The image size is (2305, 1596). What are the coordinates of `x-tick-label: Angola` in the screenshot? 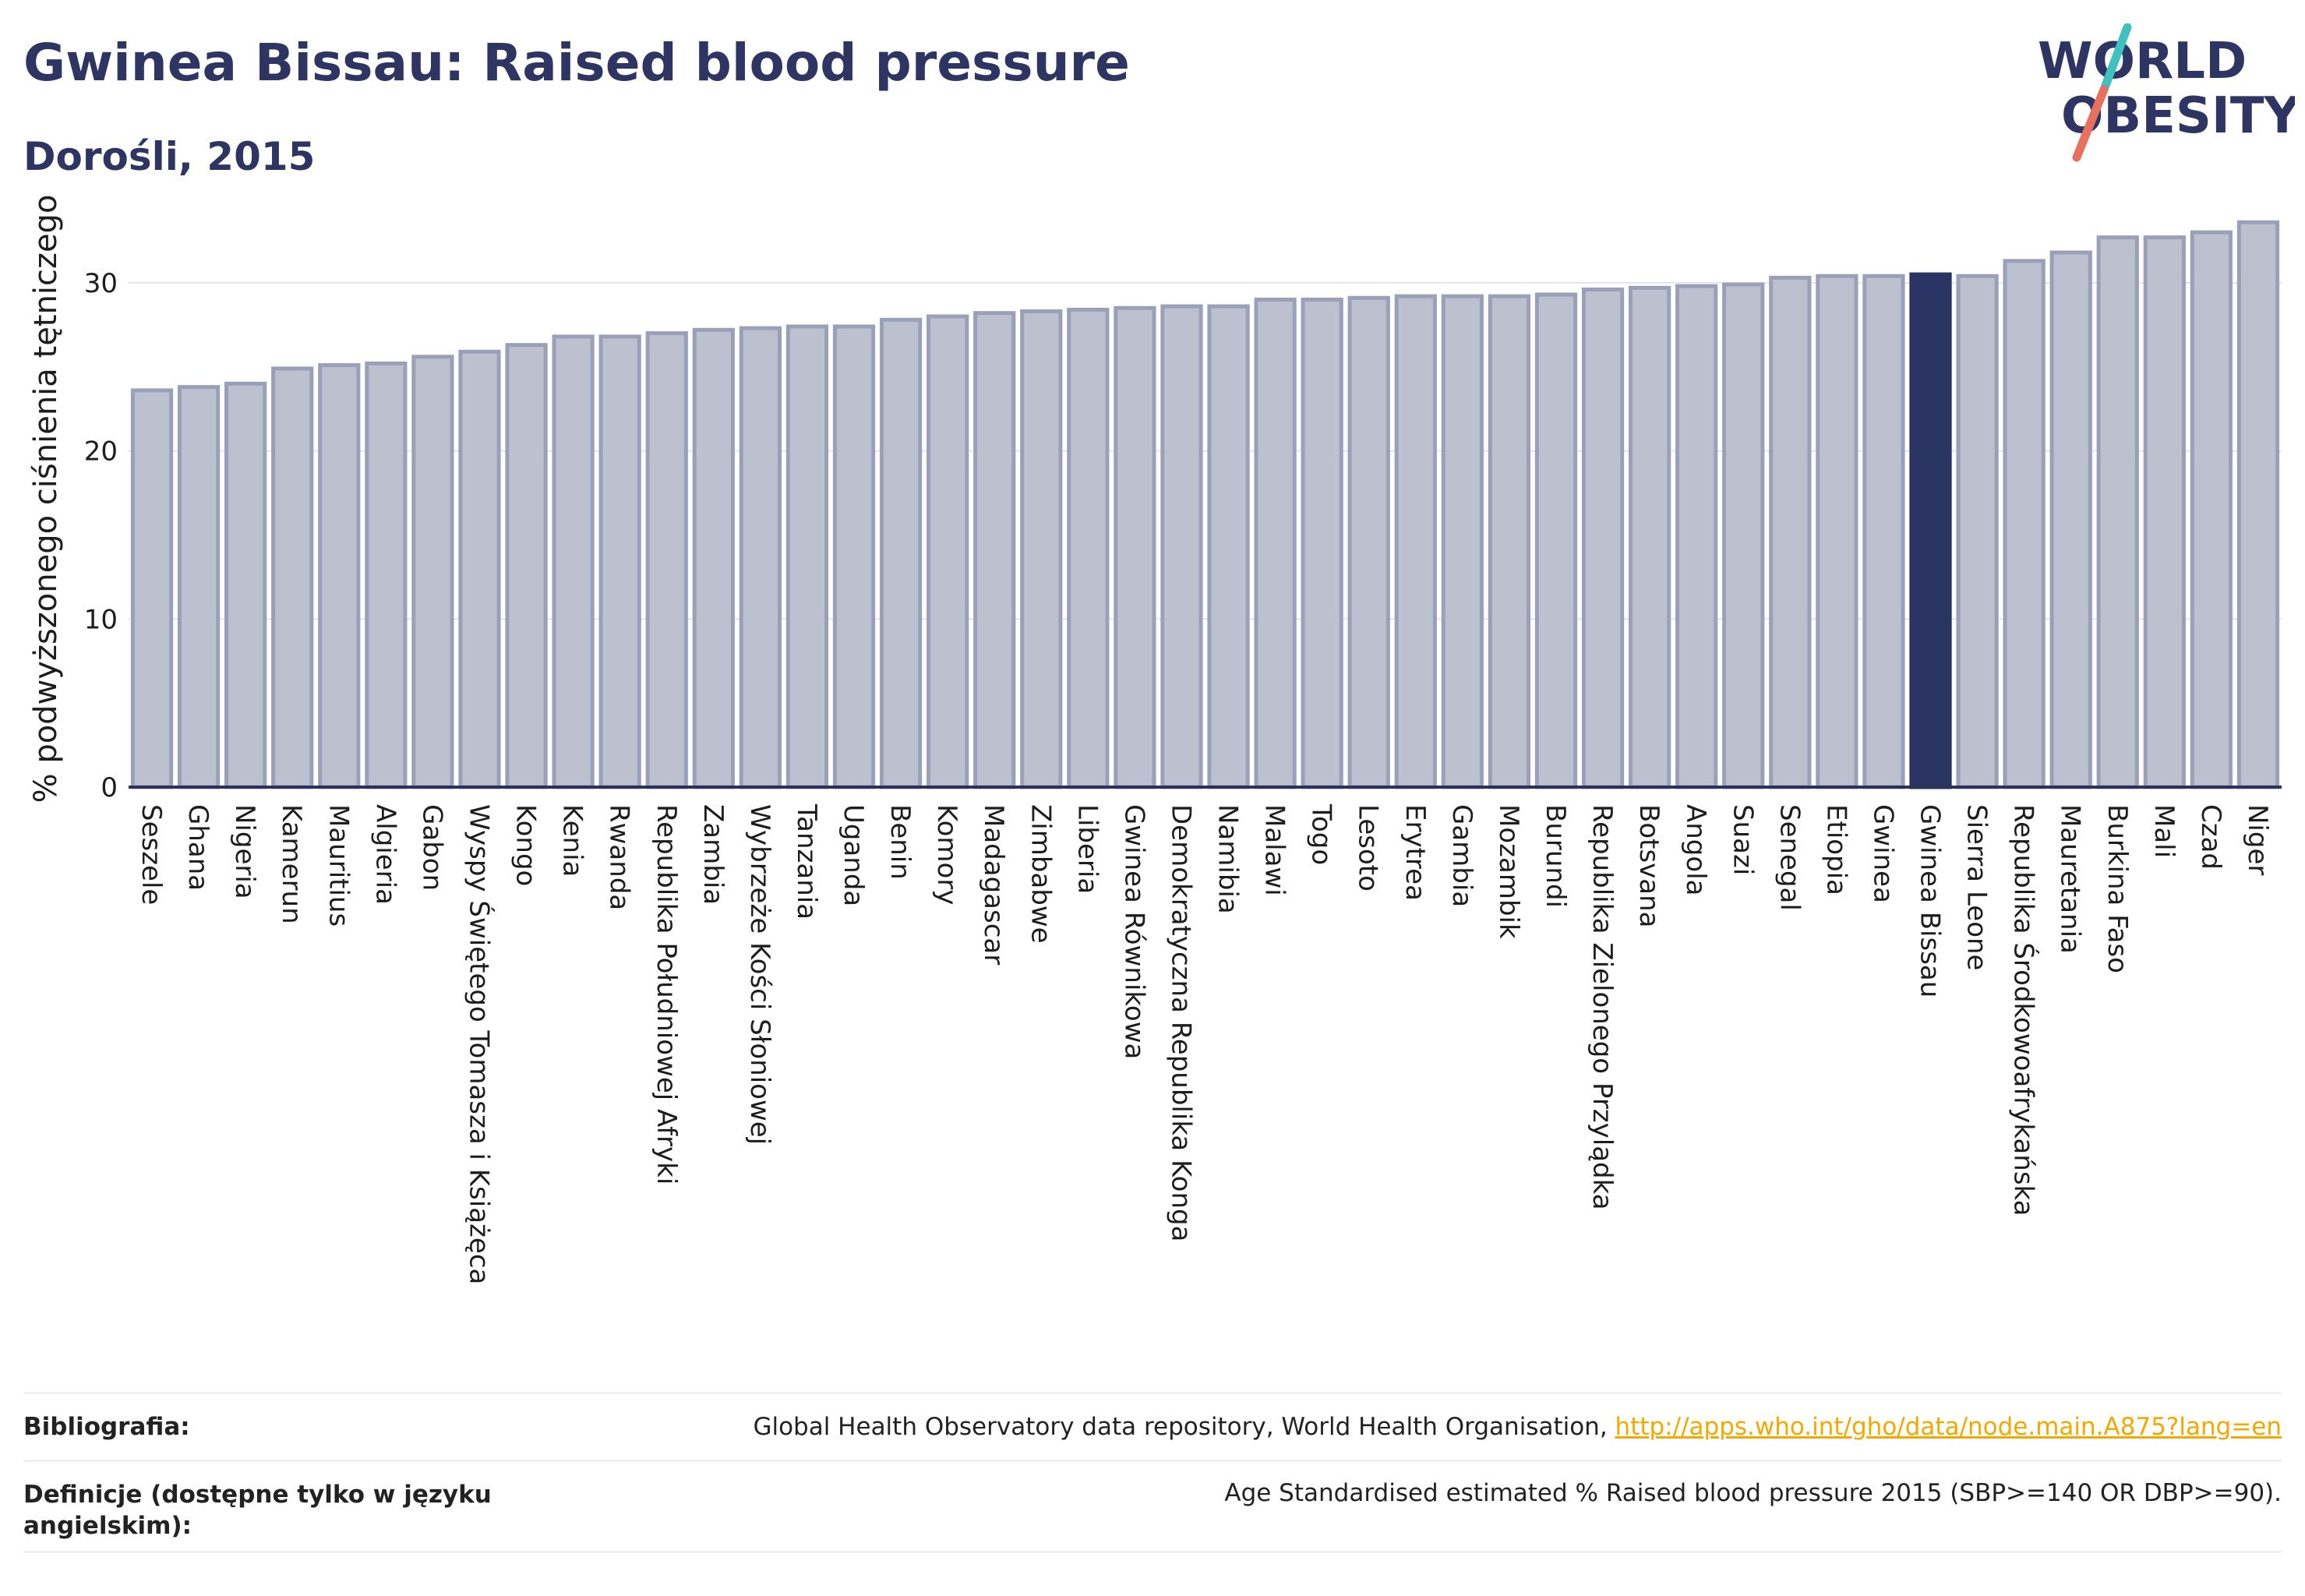 It's located at (1696, 849).